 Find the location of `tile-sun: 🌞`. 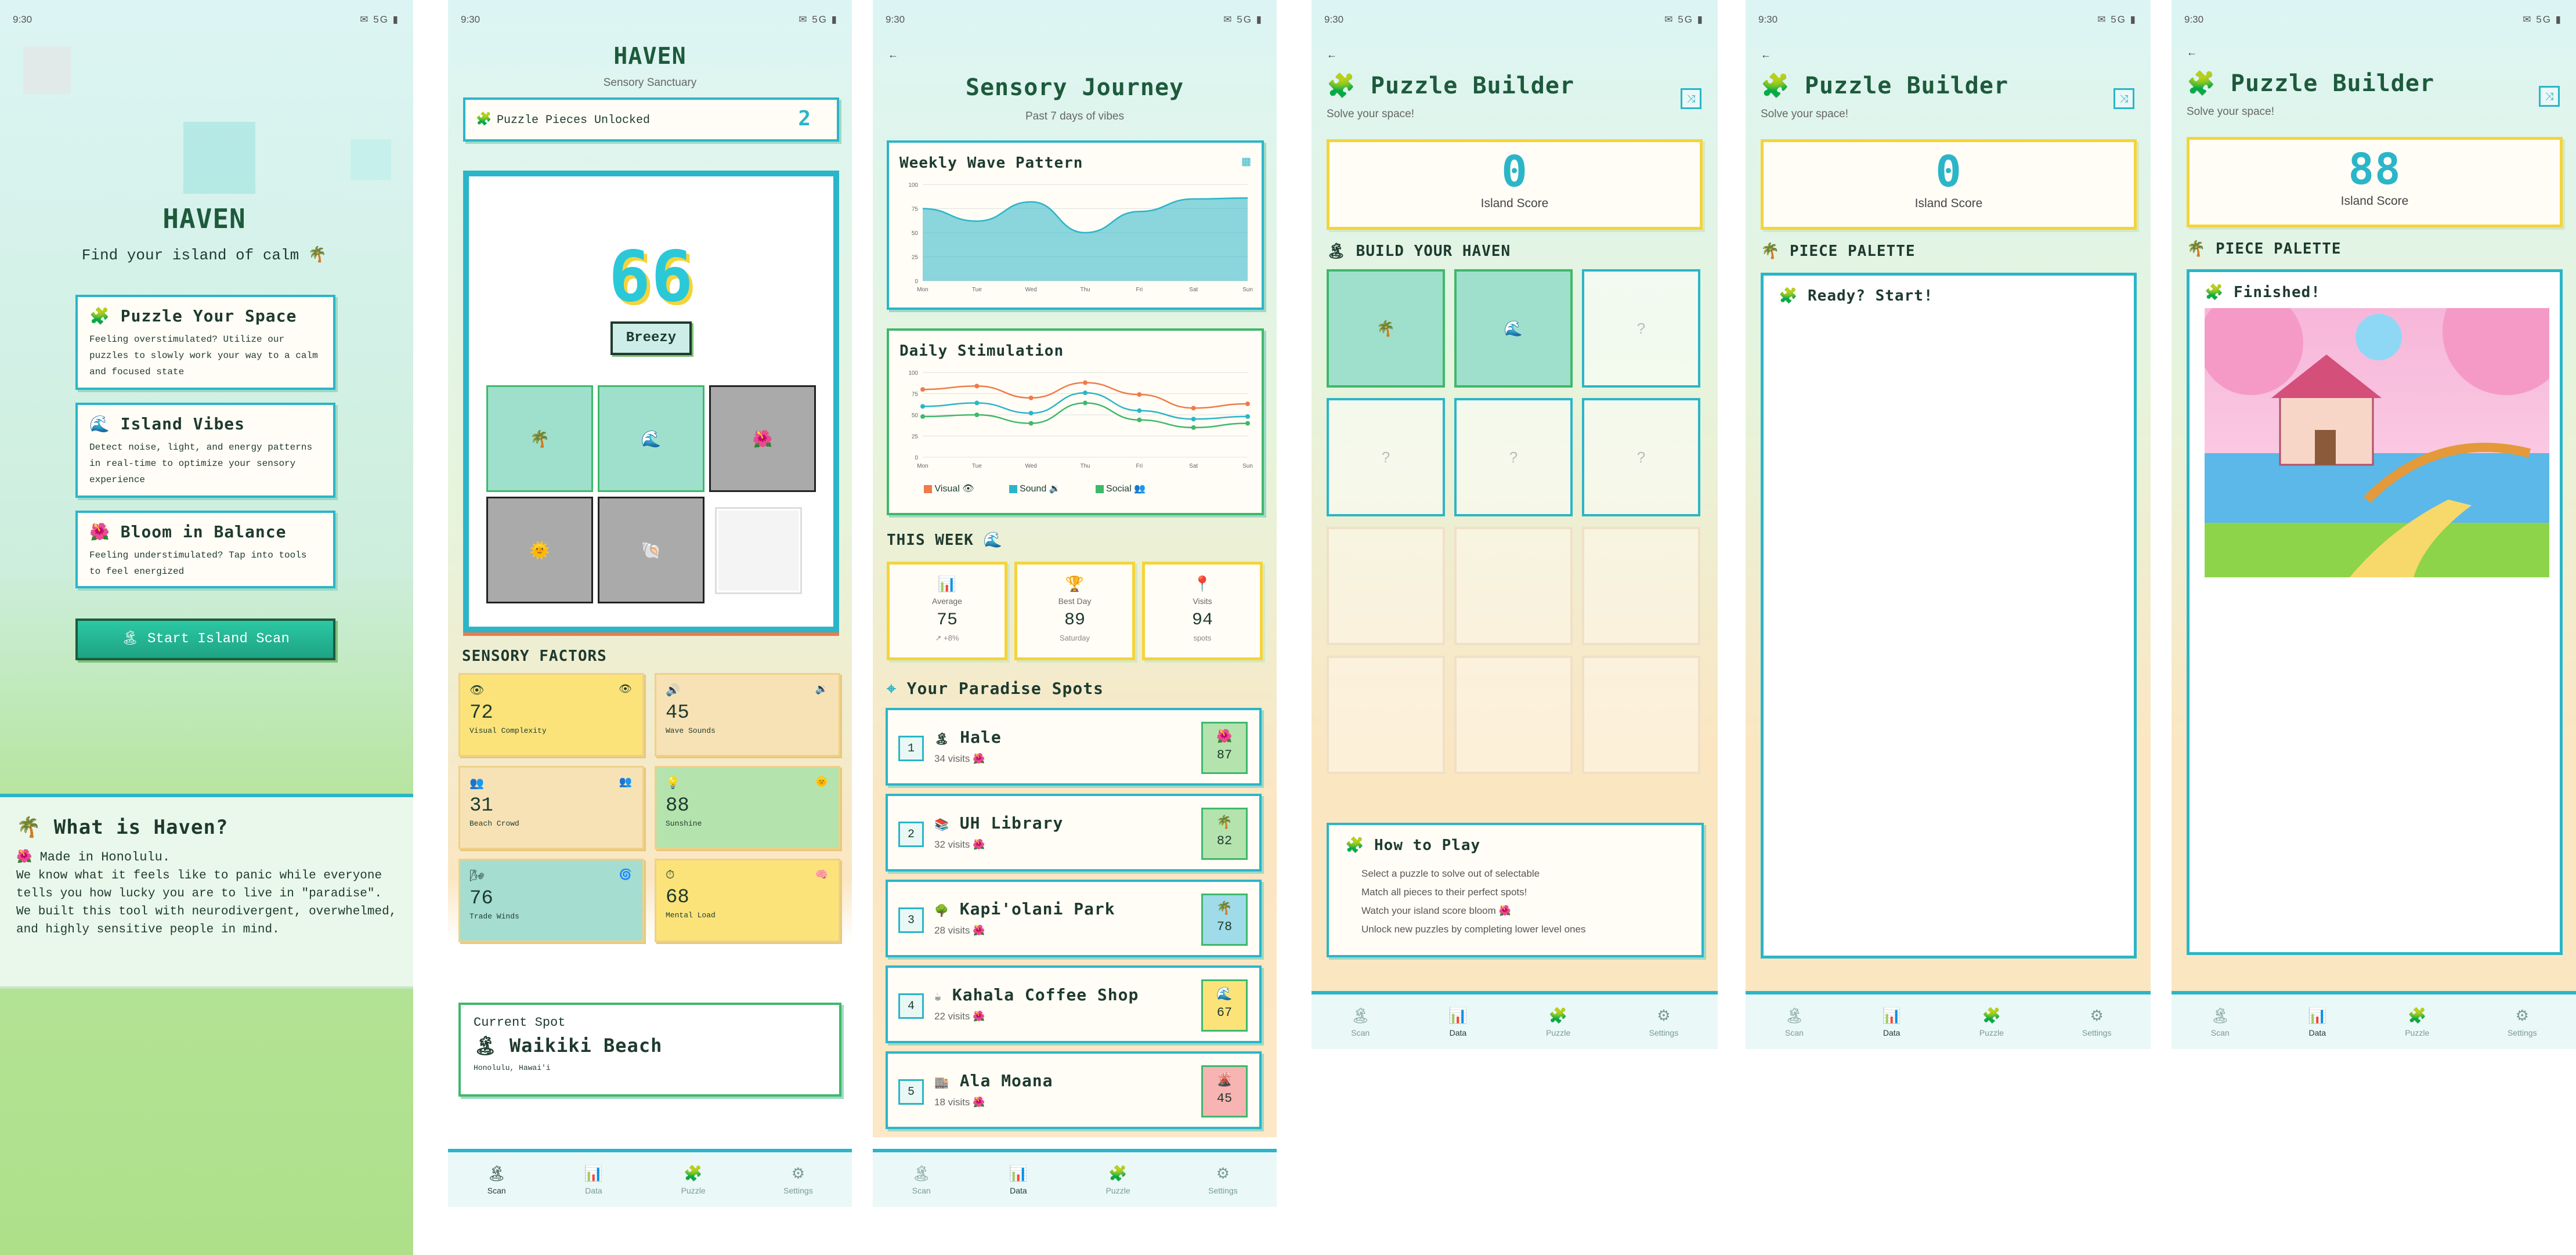

tile-sun: 🌞 is located at coordinates (539, 550).